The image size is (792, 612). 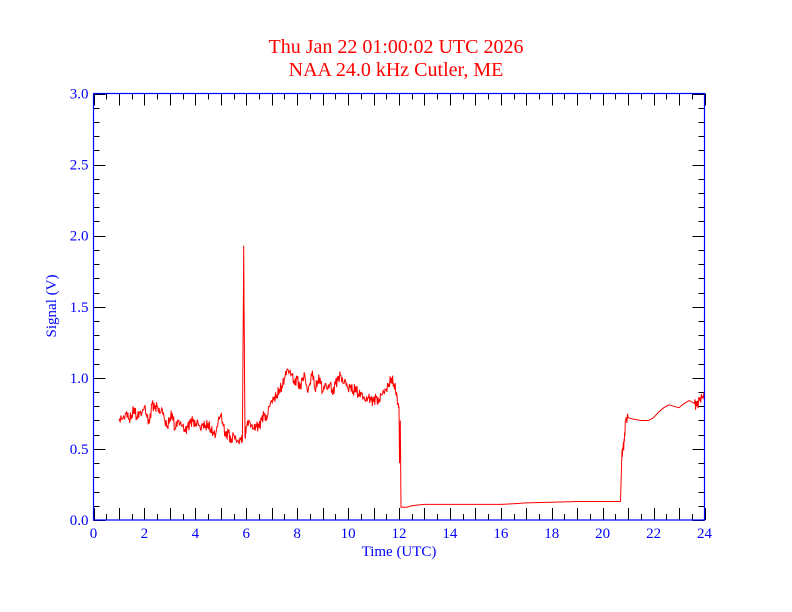 I want to click on x-tick-label: 2, so click(x=145, y=534).